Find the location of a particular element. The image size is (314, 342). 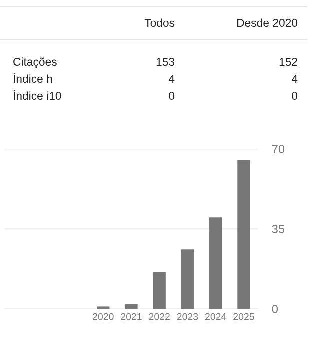

y-tick-label: 70 is located at coordinates (278, 149).